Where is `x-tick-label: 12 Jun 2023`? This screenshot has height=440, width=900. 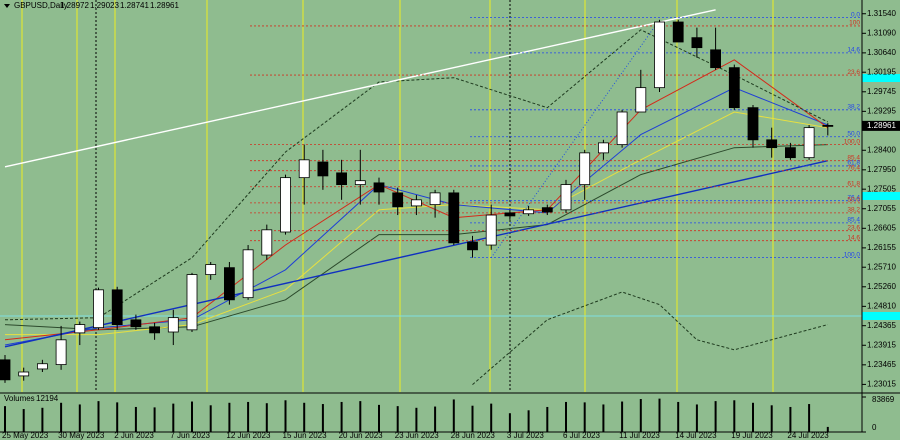
x-tick-label: 12 Jun 2023 is located at coordinates (248, 435).